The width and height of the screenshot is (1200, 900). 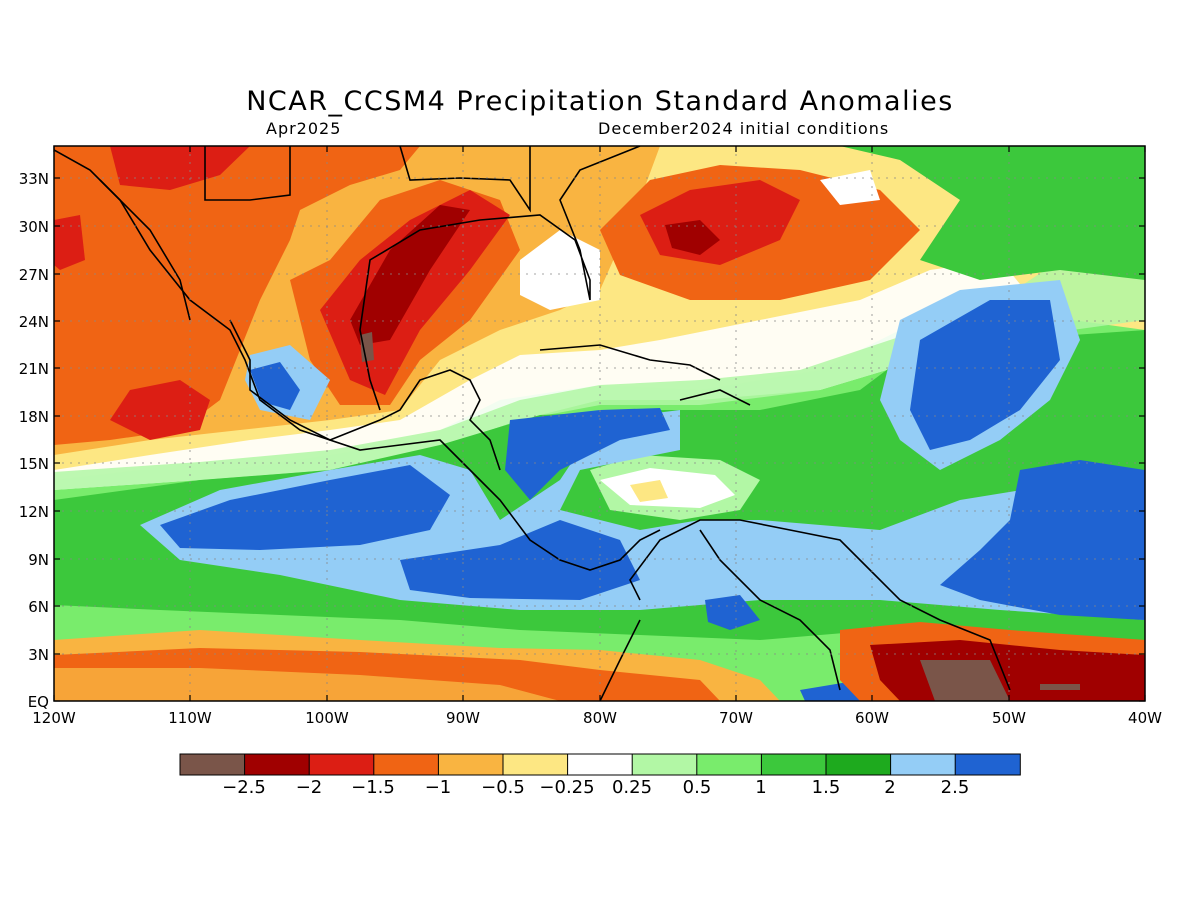 I want to click on colorbar-tick-label: −0.5, so click(x=503, y=787).